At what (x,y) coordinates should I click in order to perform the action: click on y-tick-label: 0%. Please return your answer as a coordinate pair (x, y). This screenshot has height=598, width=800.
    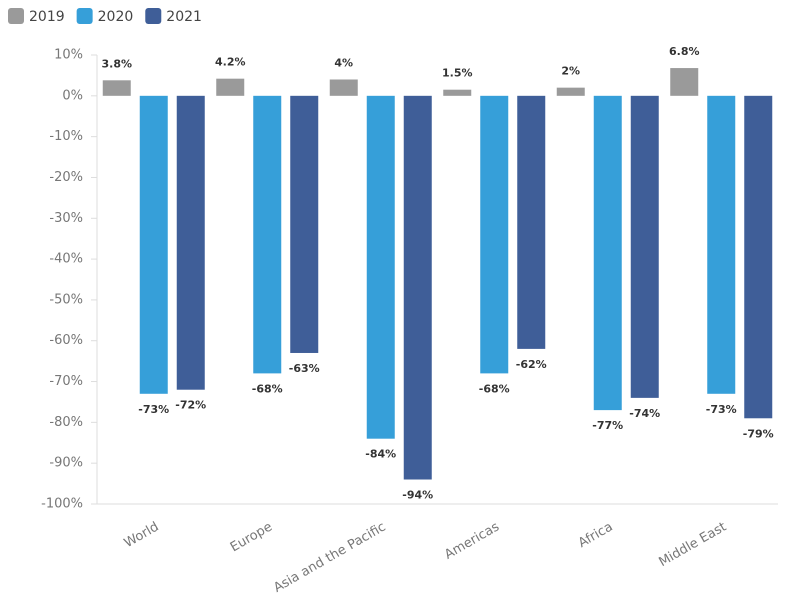
    Looking at the image, I should click on (72, 95).